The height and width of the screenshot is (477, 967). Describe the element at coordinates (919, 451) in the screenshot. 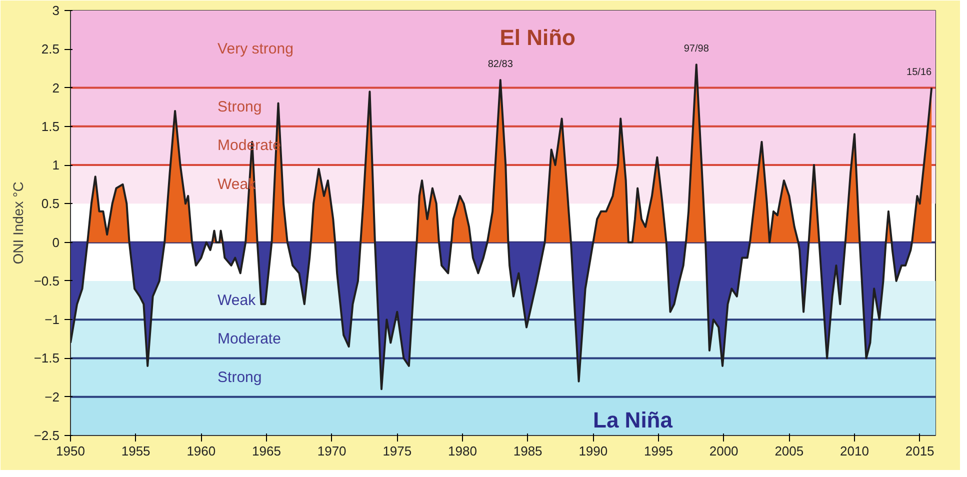

I see `x-tick-label: 2015` at that location.